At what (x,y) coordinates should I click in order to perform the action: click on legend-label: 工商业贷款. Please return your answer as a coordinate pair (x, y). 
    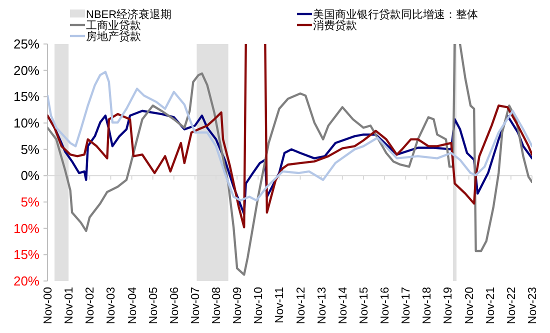
    Looking at the image, I should click on (113, 25).